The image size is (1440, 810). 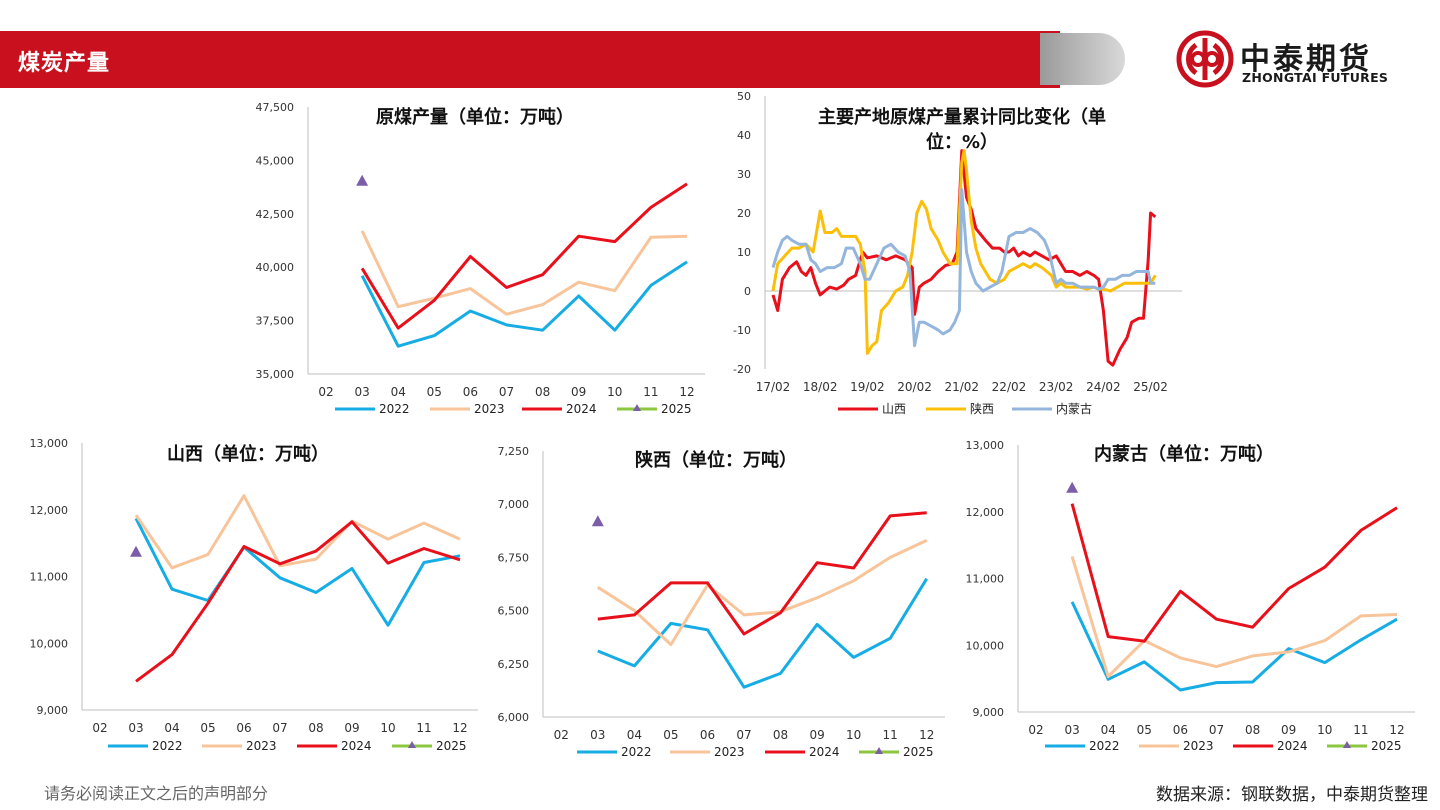 What do you see at coordinates (156, 793) in the screenshot?
I see `disclaimer-text: 请务必阅读正文之后的声明部分` at bounding box center [156, 793].